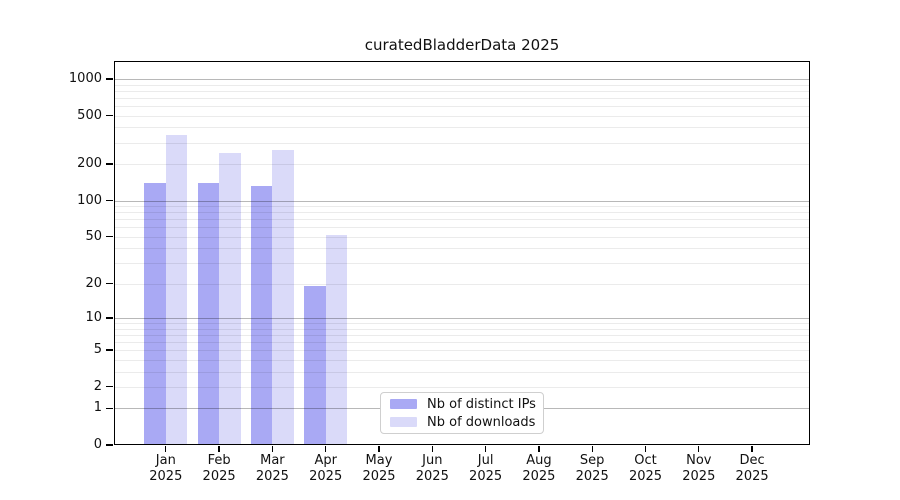 This screenshot has width=900, height=500. I want to click on y-tick-label: 100, so click(89, 200).